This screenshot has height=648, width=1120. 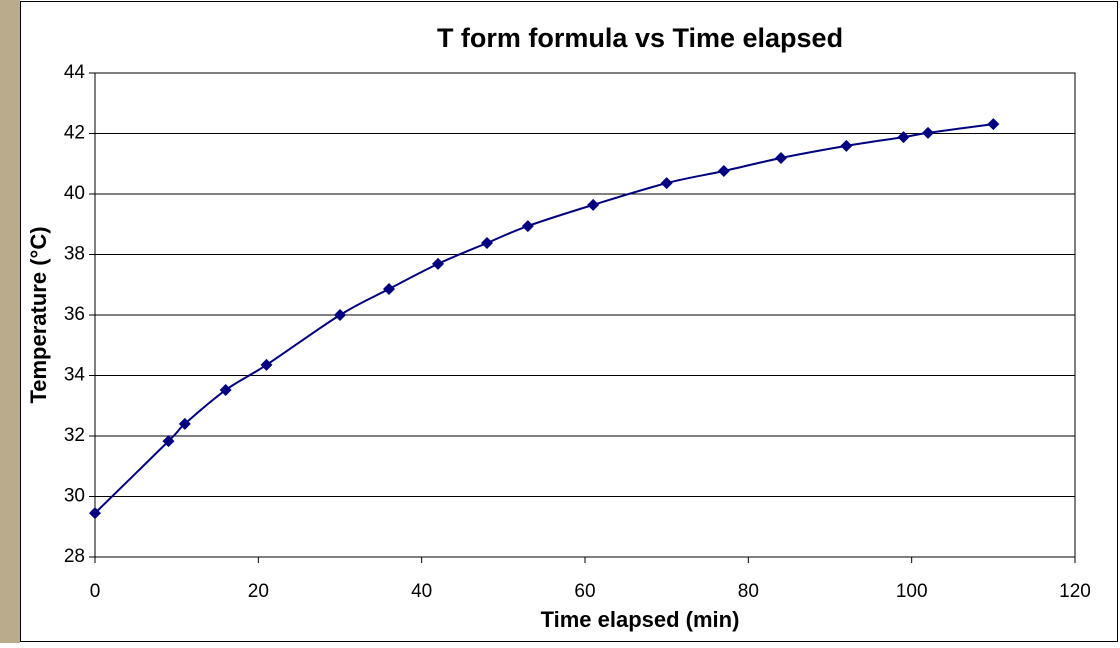 What do you see at coordinates (74, 314) in the screenshot?
I see `y-tick-label: 36` at bounding box center [74, 314].